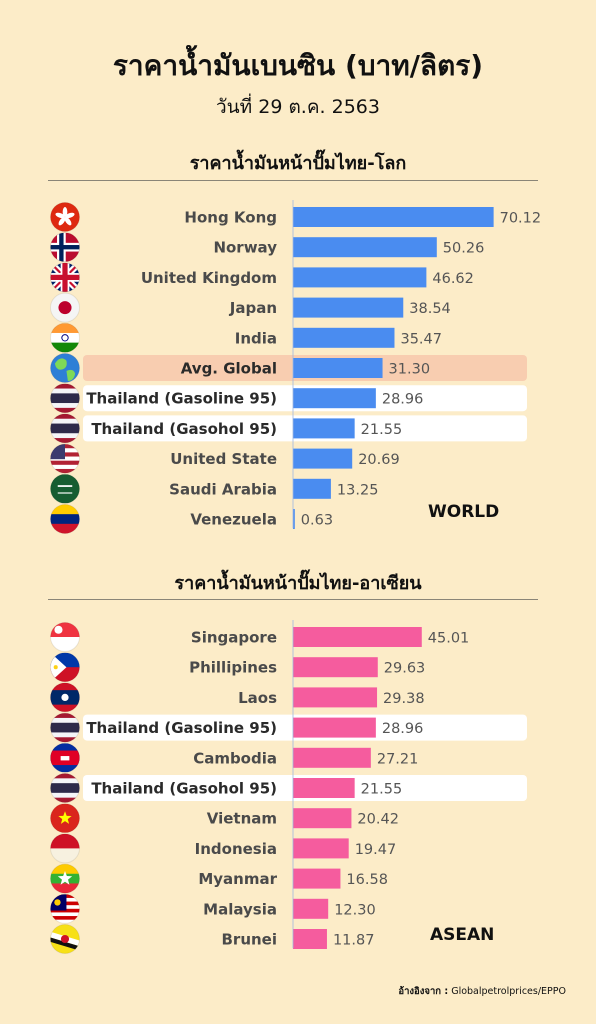 This screenshot has width=596, height=1024. I want to click on philippines-flag-icon, so click(65, 667).